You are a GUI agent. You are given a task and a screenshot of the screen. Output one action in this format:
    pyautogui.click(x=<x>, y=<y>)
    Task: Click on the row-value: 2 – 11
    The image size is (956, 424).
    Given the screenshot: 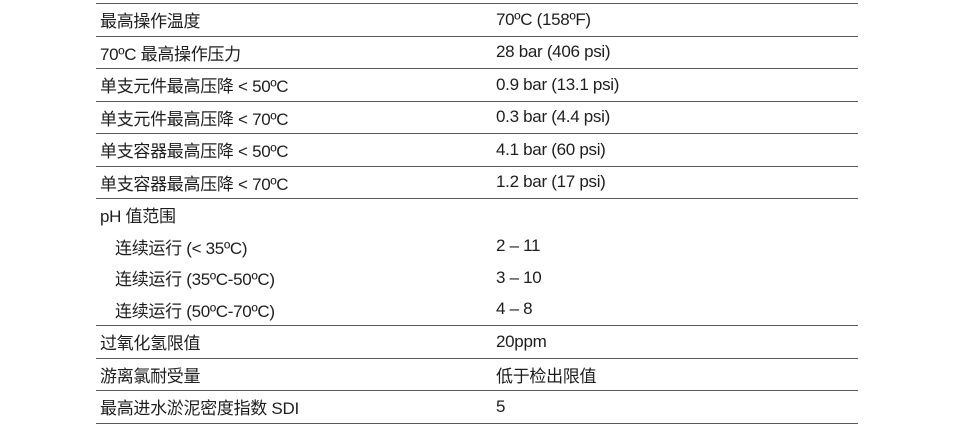 What is the action you would take?
    pyautogui.click(x=518, y=246)
    